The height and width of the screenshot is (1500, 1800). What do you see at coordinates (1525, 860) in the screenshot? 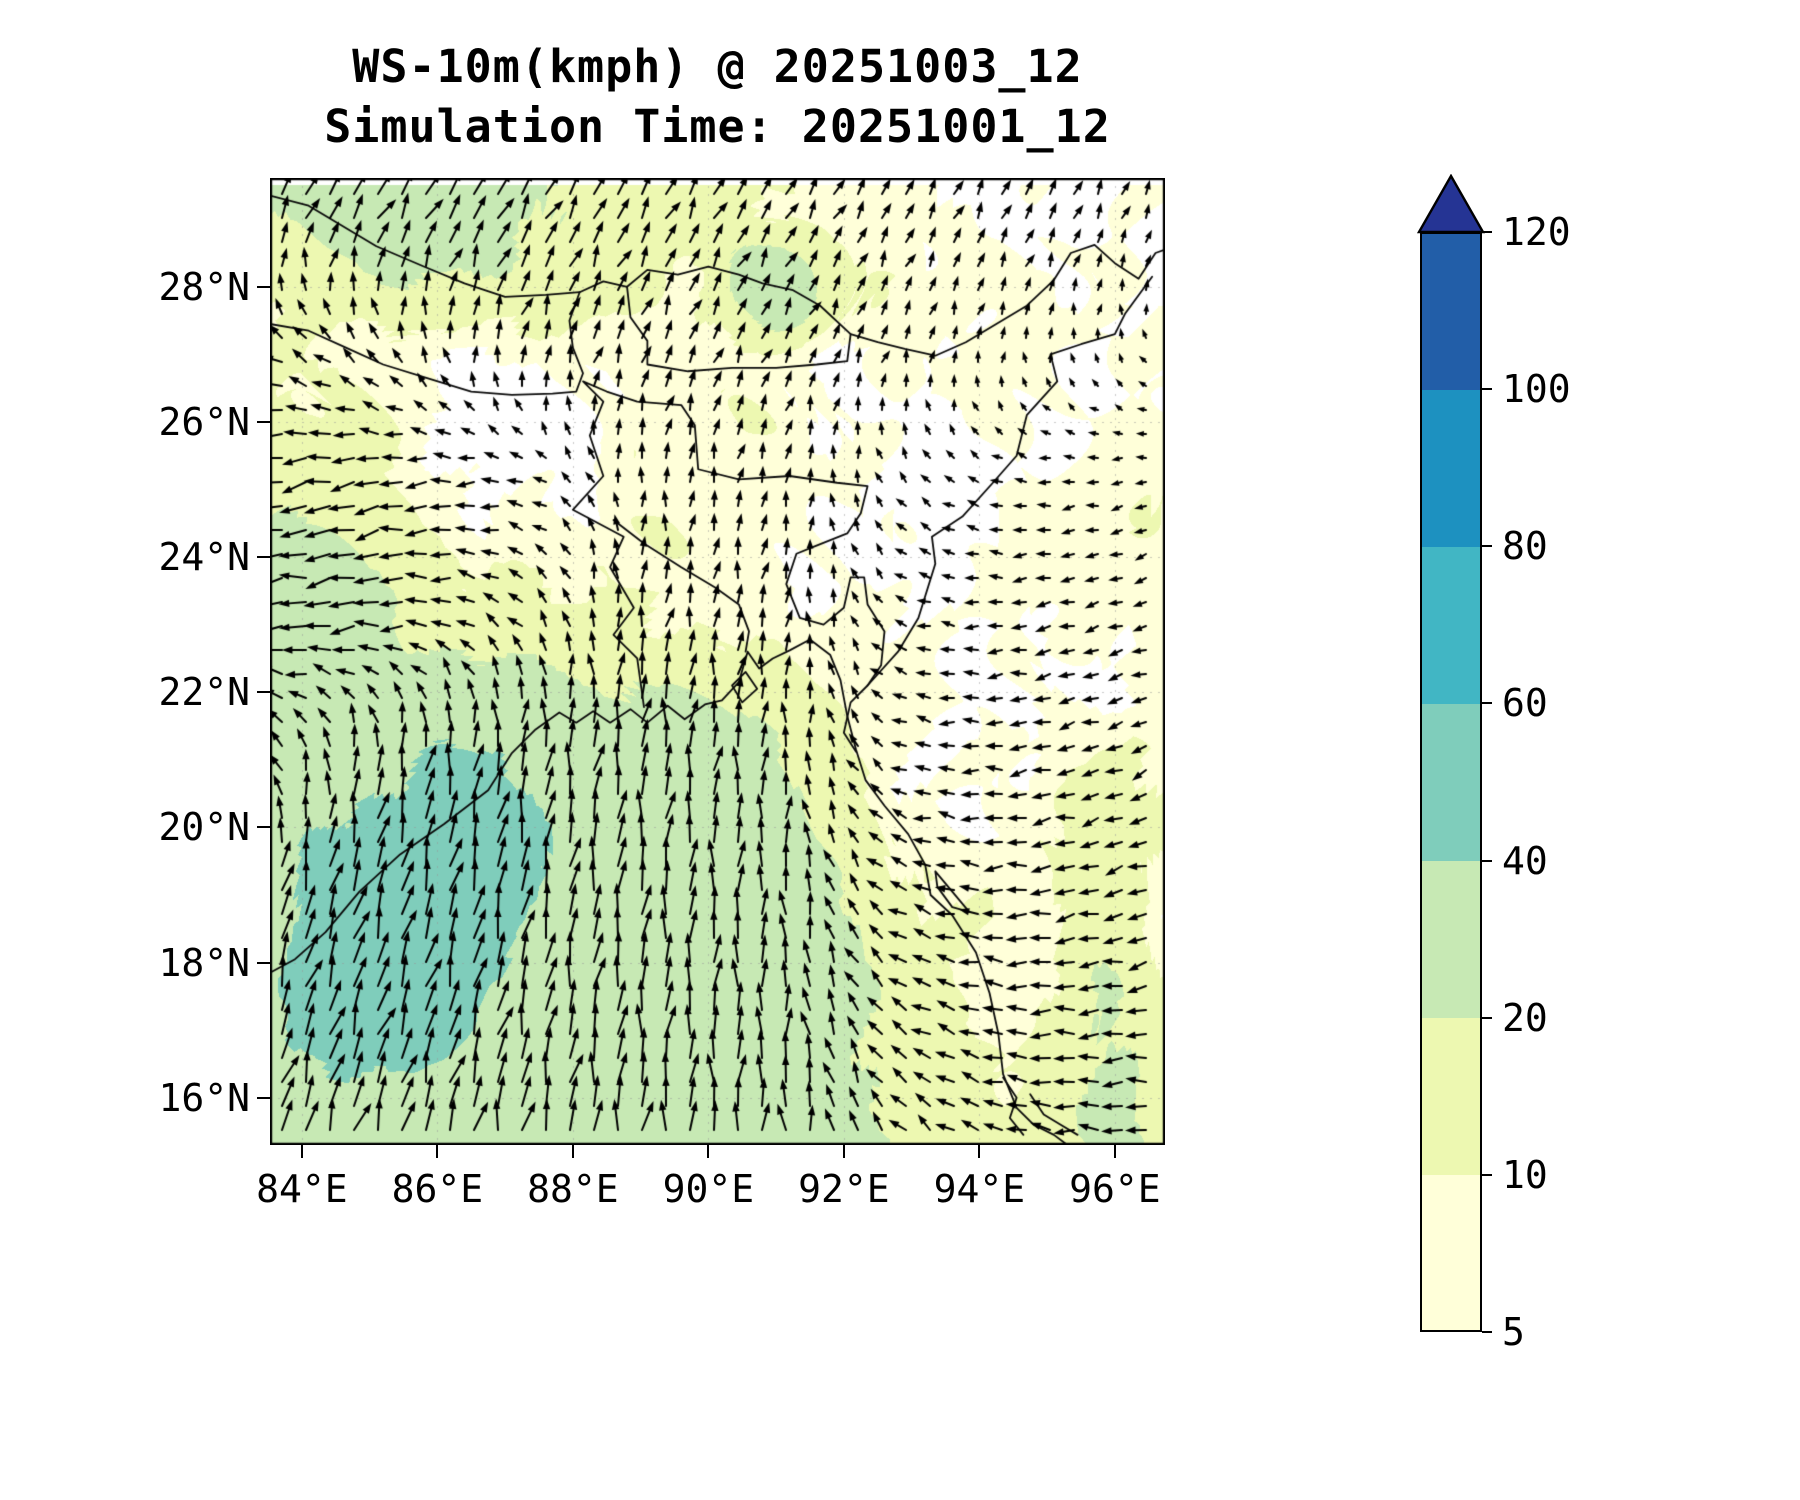
I see `colorbar-tick-label: 40` at bounding box center [1525, 860].